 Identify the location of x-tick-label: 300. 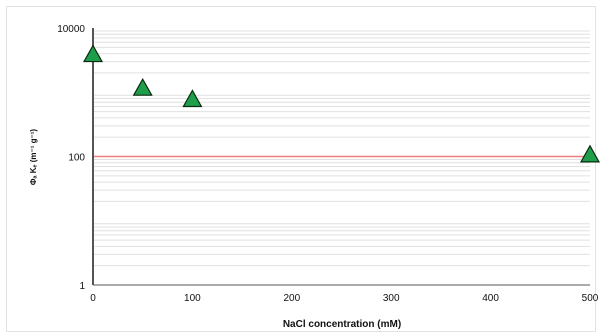
(391, 298).